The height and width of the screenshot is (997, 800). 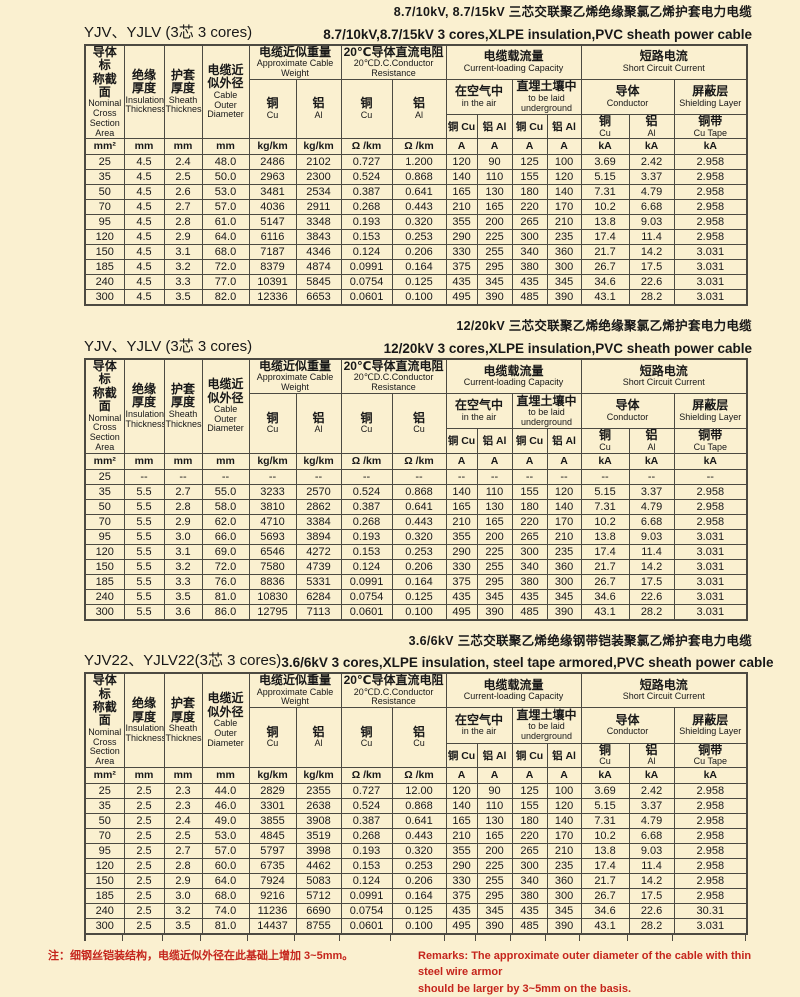 What do you see at coordinates (183, 805) in the screenshot?
I see `table-cell: 2.3` at bounding box center [183, 805].